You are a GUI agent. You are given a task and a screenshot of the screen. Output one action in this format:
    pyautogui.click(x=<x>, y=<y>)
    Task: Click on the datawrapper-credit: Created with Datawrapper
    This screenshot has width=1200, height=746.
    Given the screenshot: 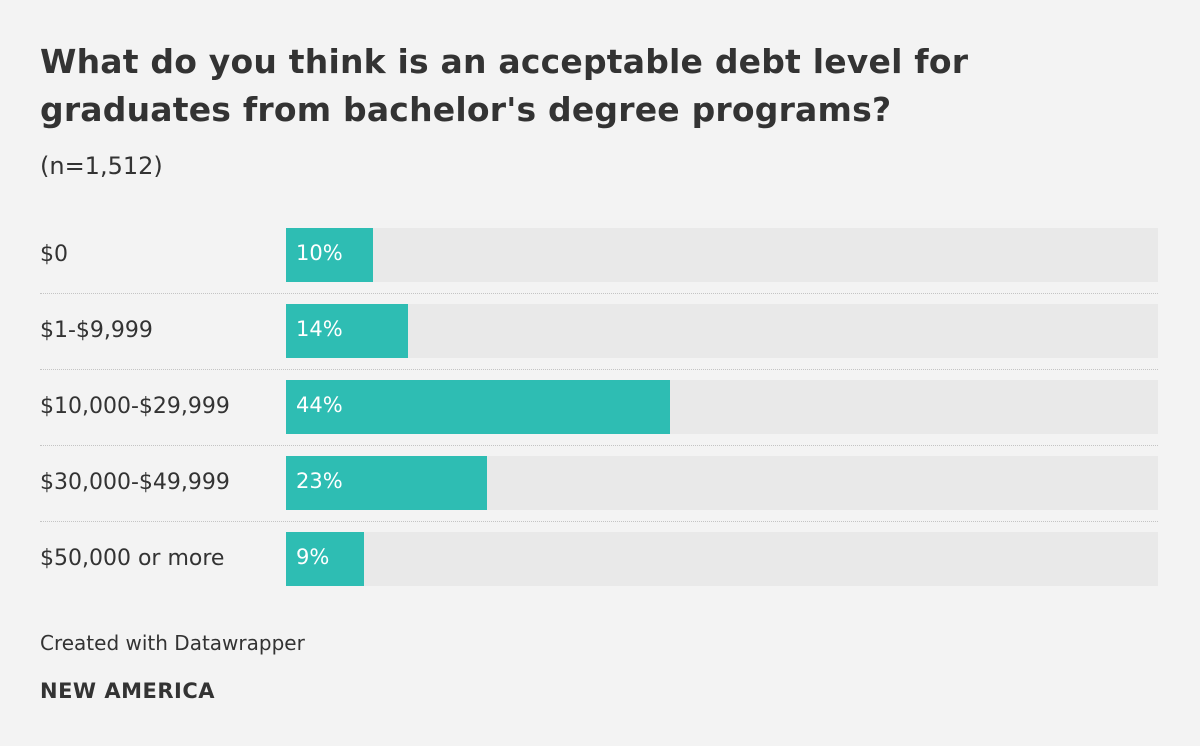 What is the action you would take?
    pyautogui.click(x=172, y=643)
    